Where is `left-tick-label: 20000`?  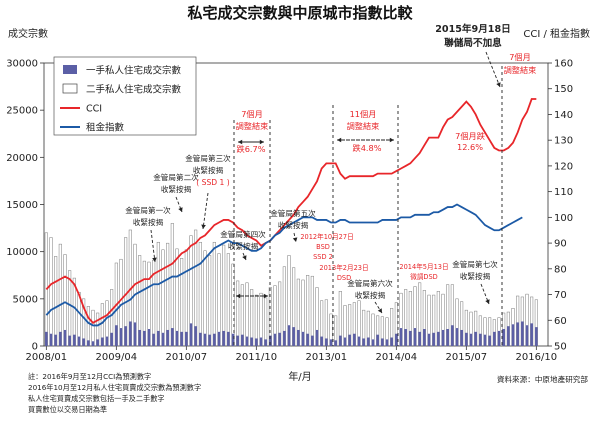
left-tick-label: 20000 is located at coordinates (22, 158).